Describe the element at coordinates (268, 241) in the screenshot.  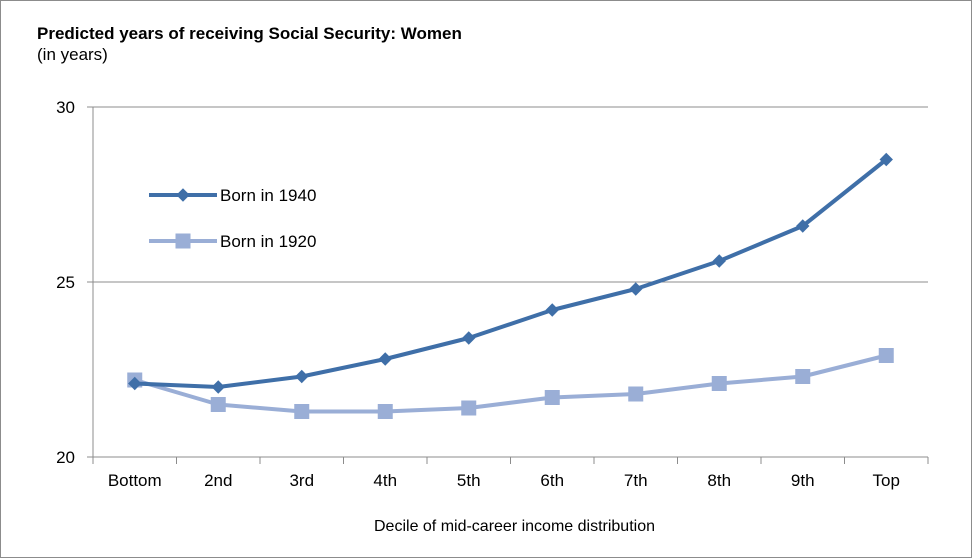
I see `legend-label: Born in 1920` at that location.